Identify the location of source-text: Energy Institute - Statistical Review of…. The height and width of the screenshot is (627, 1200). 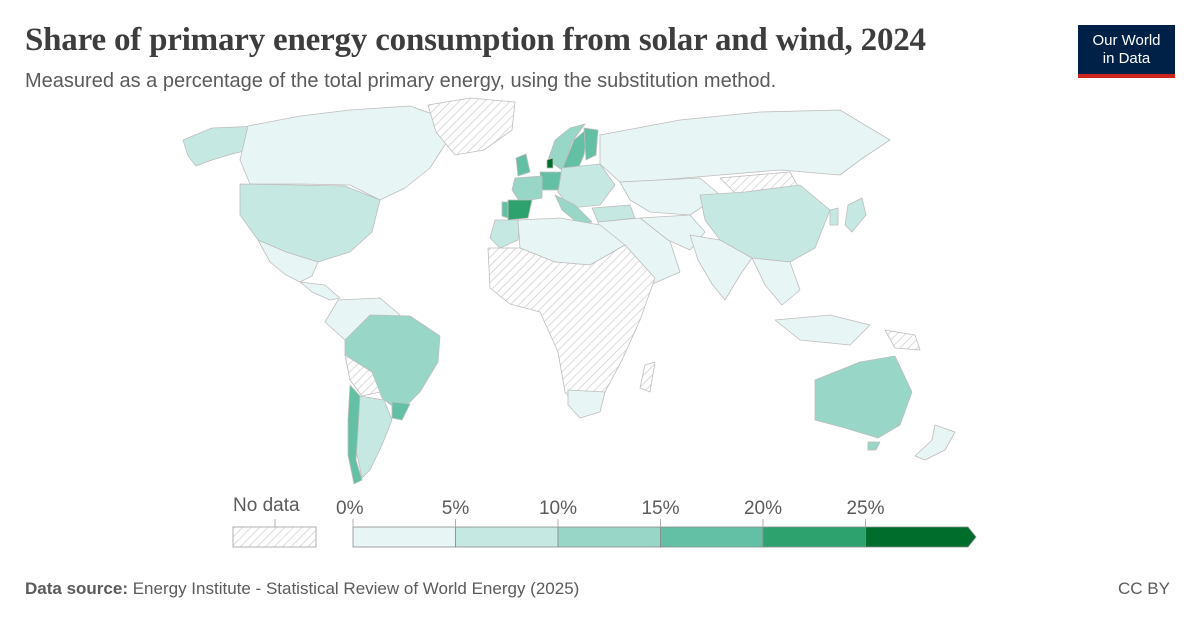
(356, 588).